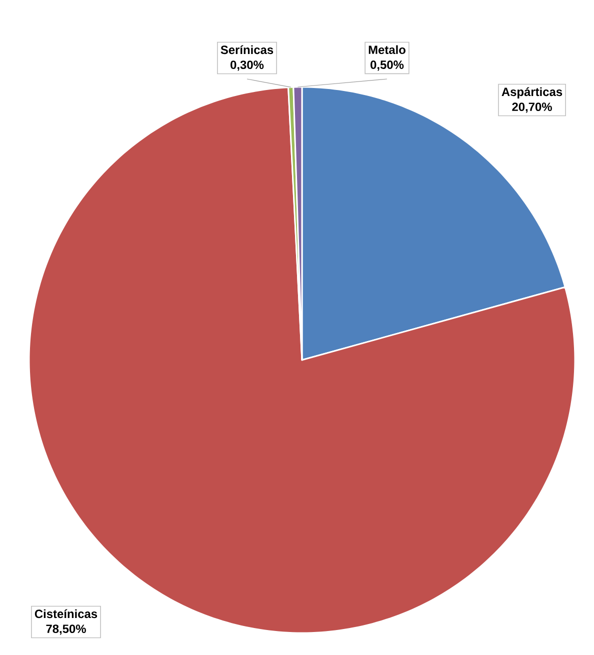 Image resolution: width=594 pixels, height=655 pixels. Describe the element at coordinates (387, 49) in the screenshot. I see `slice-label: Metalo` at that location.